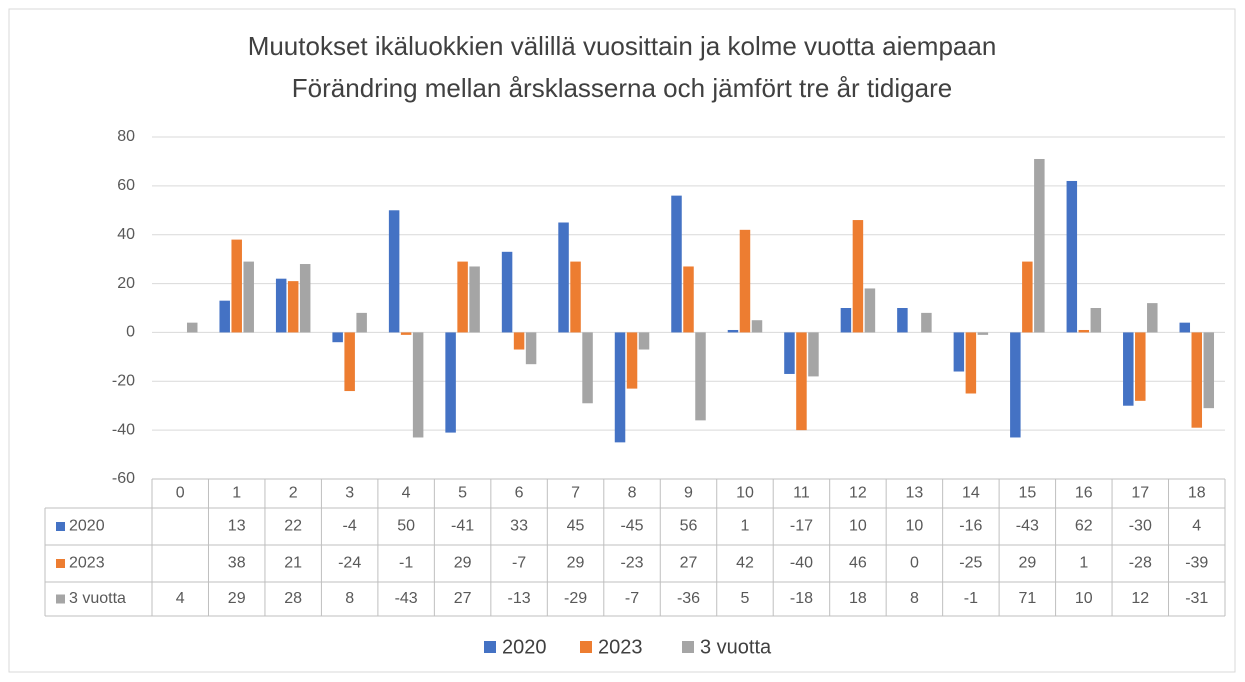 This screenshot has width=1245, height=682. I want to click on x-tick-label: 16, so click(1084, 493).